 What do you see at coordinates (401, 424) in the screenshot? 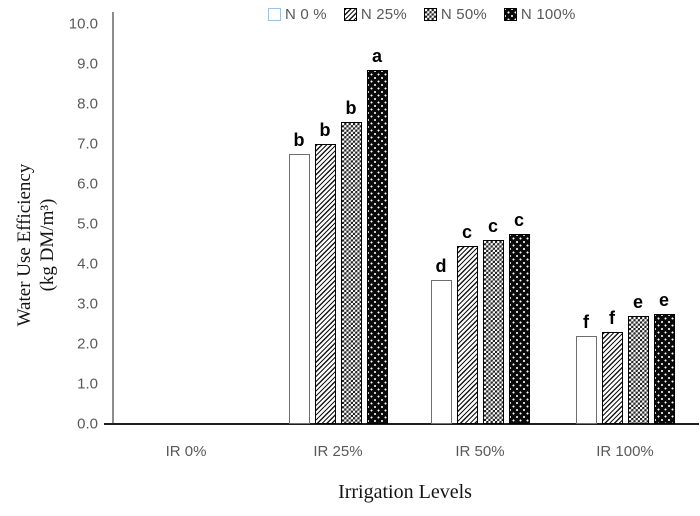
I see `x-axis-line` at bounding box center [401, 424].